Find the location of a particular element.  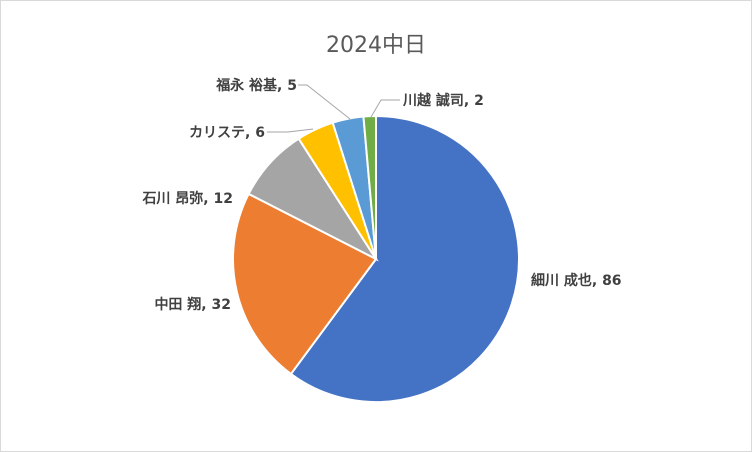

data-label-5: 福永 裕基, 5 is located at coordinates (256, 85).